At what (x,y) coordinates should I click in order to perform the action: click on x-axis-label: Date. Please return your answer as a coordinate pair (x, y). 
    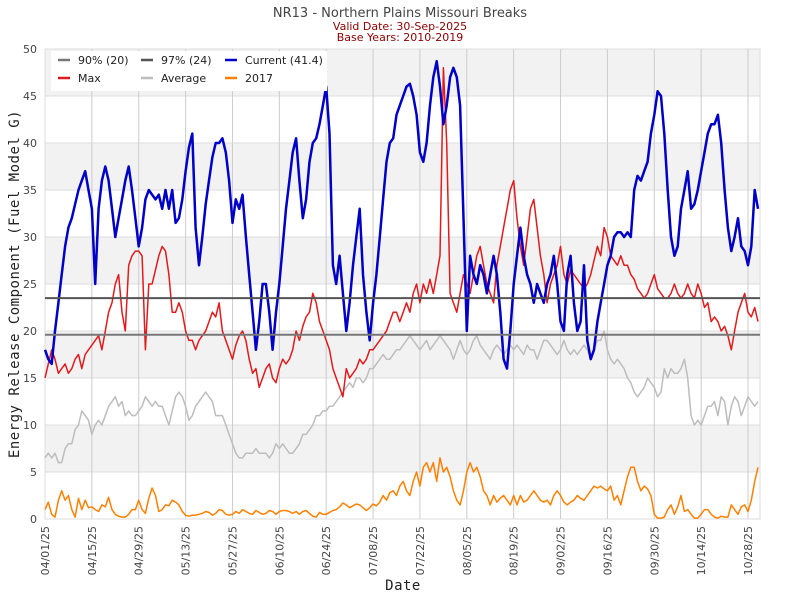
    Looking at the image, I should click on (403, 586).